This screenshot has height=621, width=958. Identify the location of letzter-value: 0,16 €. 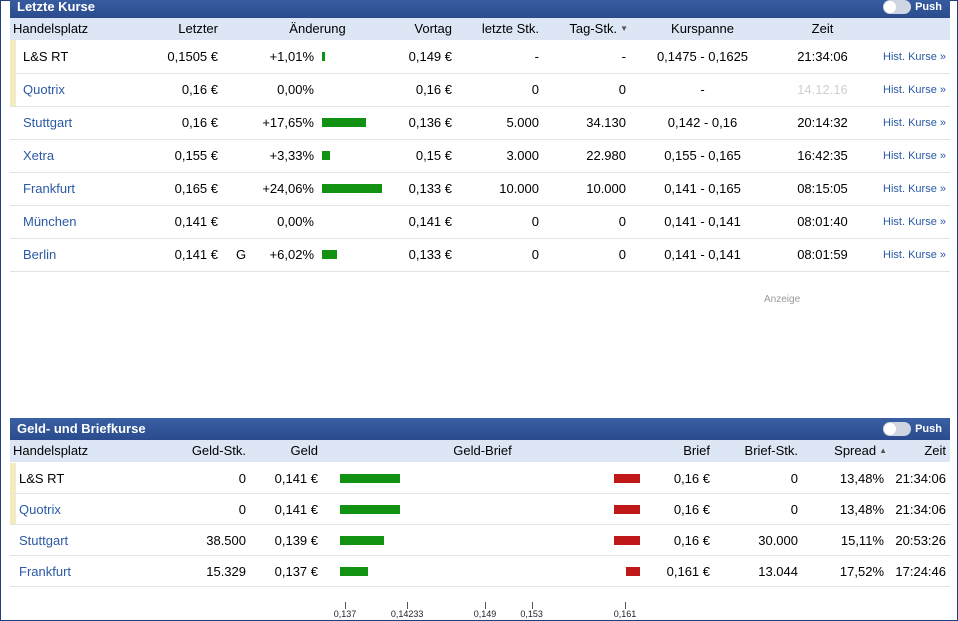
(199, 122).